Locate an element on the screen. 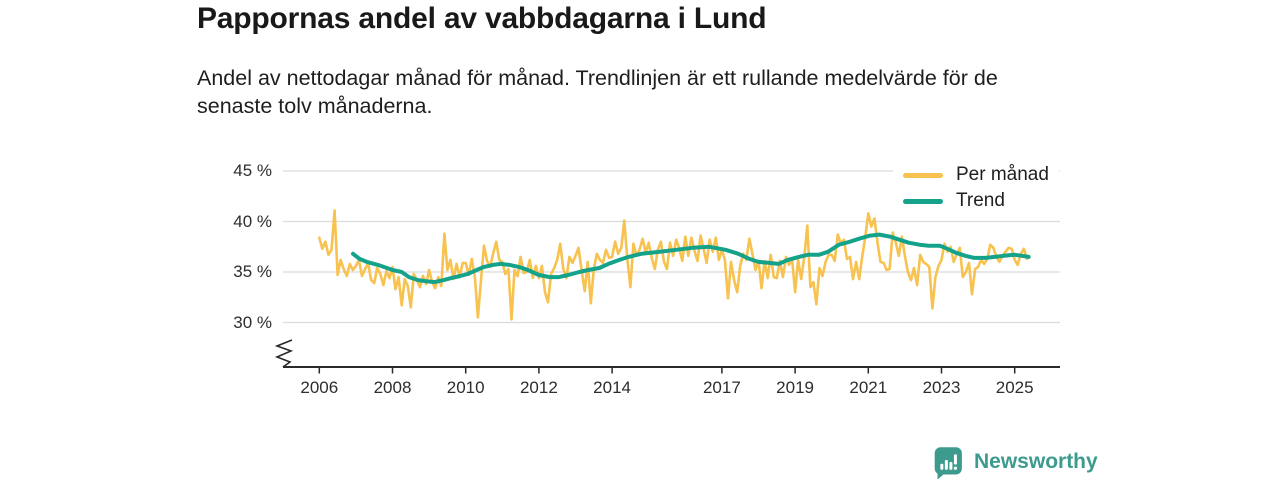 The height and width of the screenshot is (480, 1280). legend-label-trend: Trend is located at coordinates (980, 200).